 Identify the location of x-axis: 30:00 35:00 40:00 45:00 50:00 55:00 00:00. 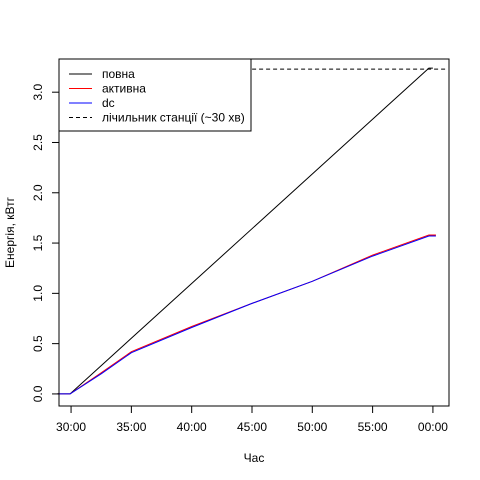
(252, 419).